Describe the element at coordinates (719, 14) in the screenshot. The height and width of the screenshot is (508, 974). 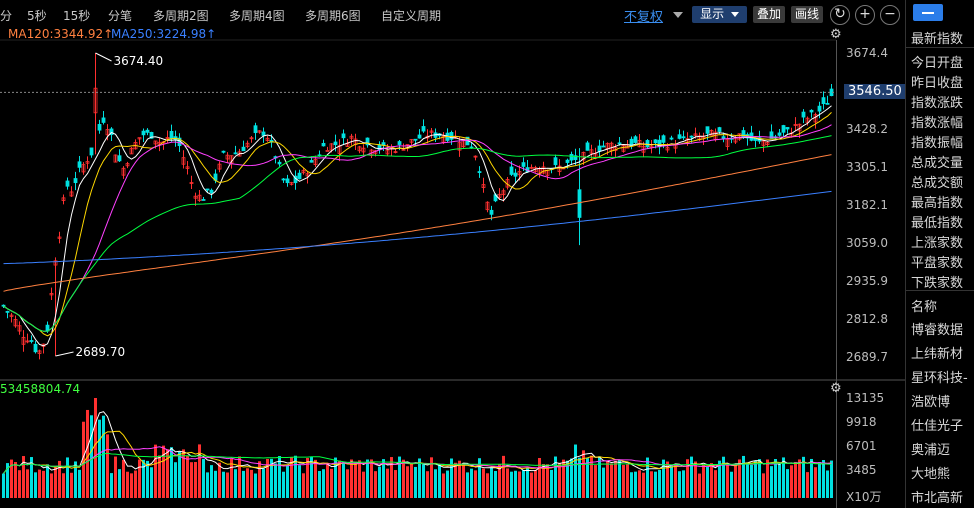
I see `display-button: 显示` at that location.